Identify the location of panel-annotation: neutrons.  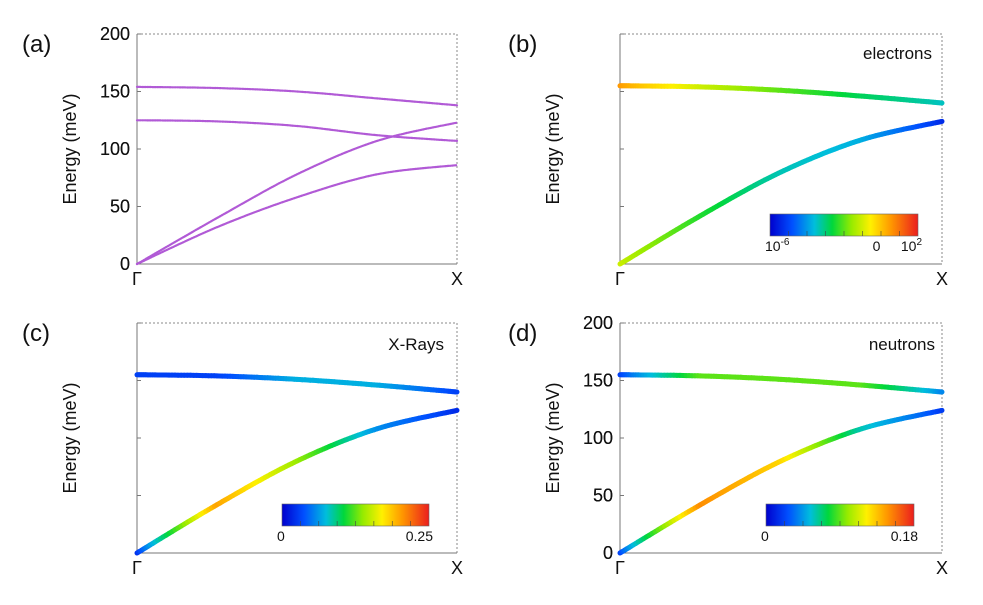
(902, 344).